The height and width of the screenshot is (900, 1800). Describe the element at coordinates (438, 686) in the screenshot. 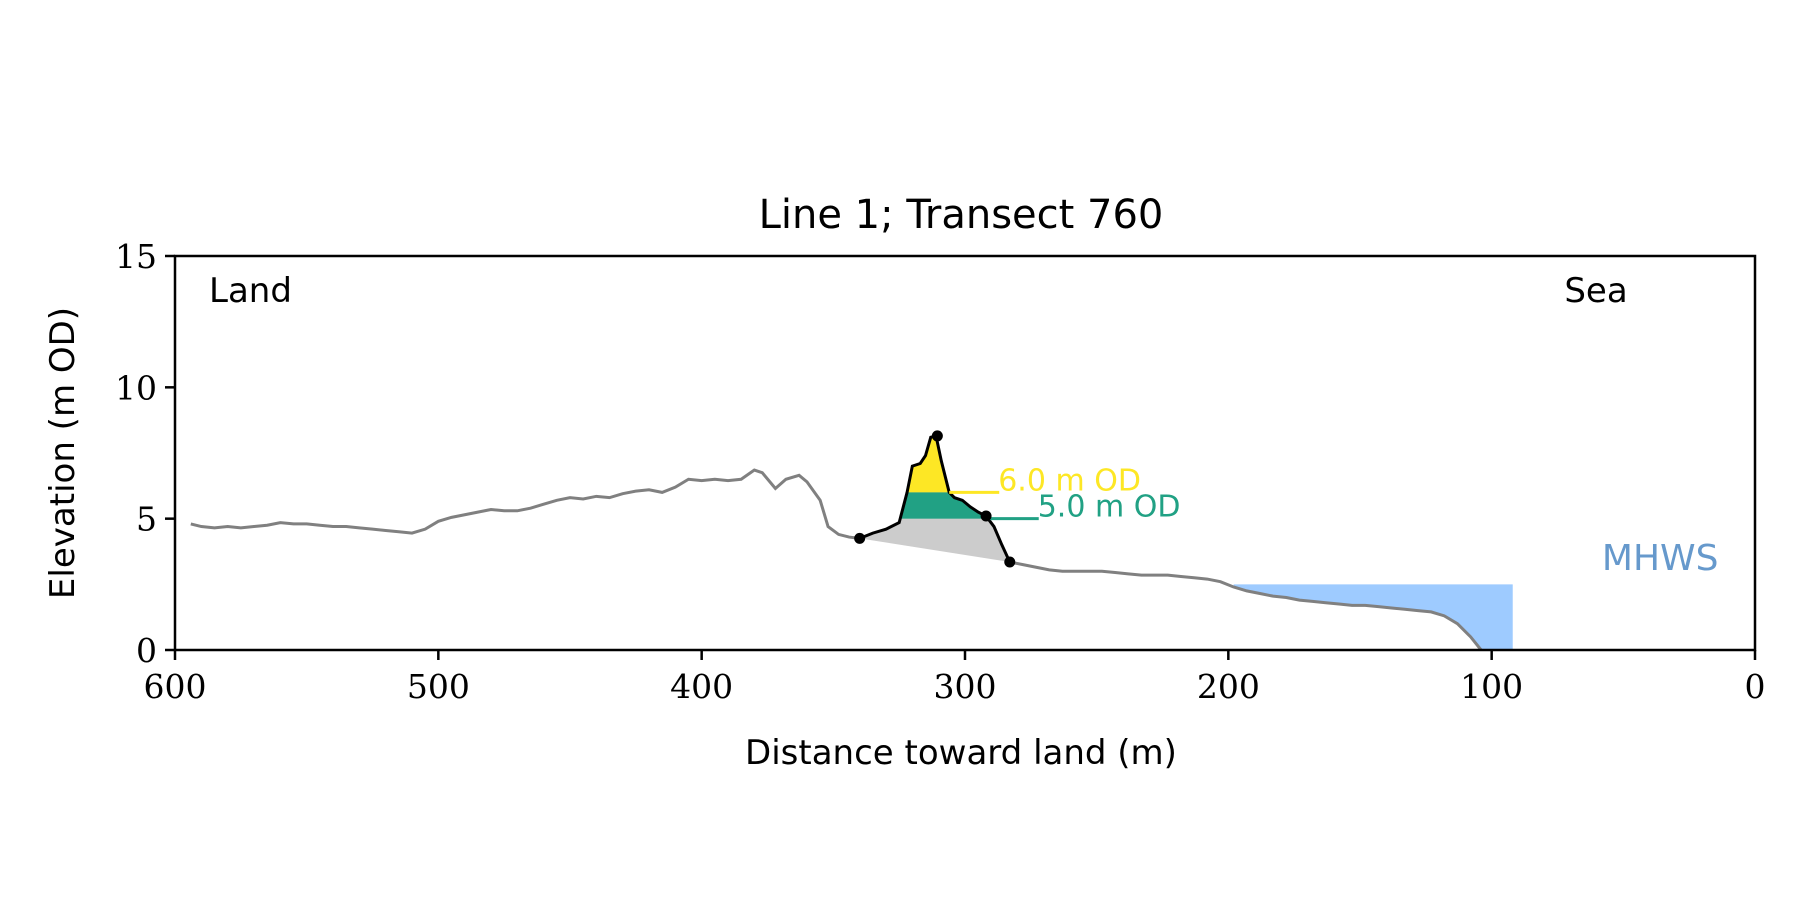

I see `x-tick-label-1: 500` at that location.